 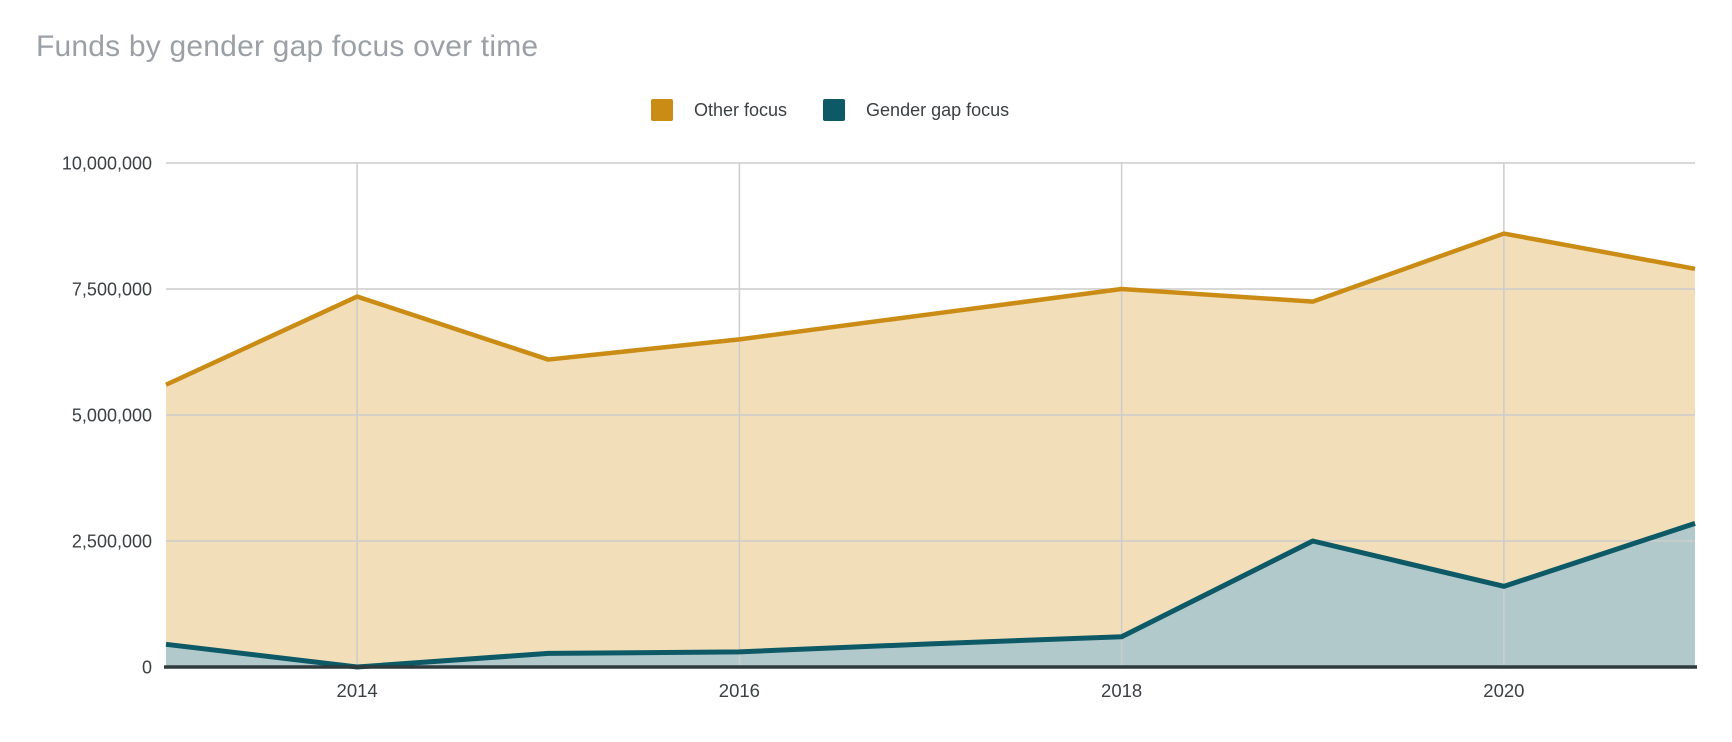 I want to click on chart-title: Funds by gender gap focus over time, so click(x=287, y=46).